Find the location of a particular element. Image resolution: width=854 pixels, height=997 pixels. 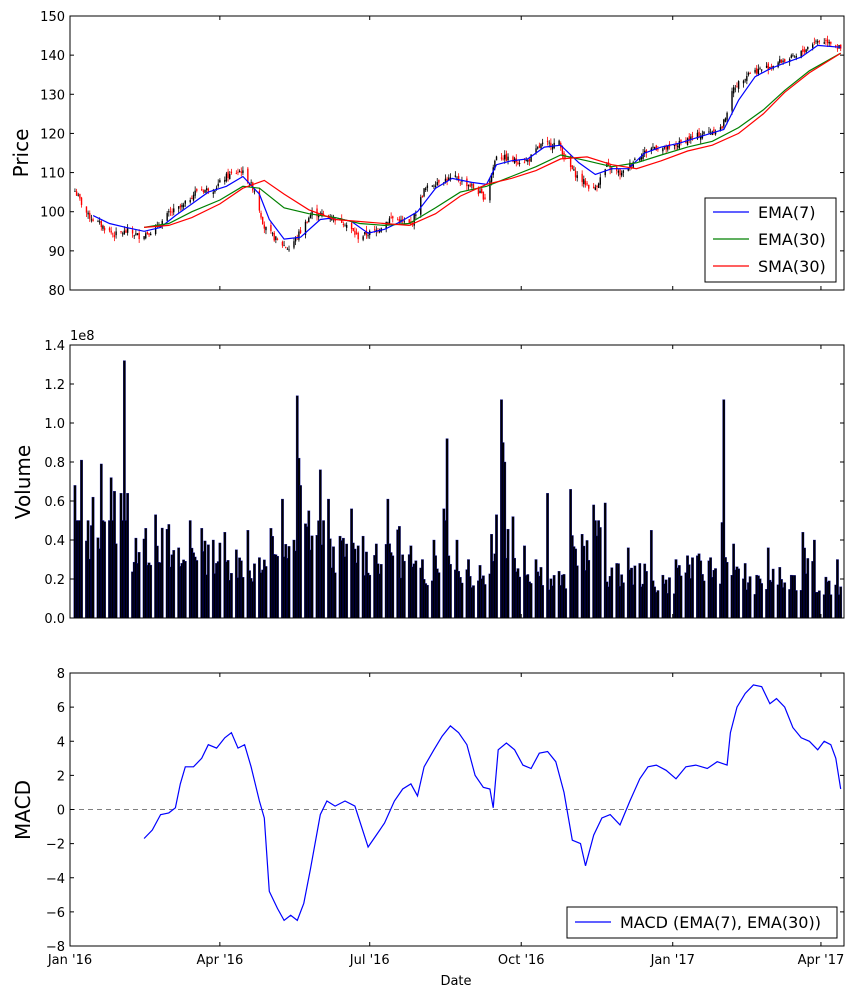

legend-macd-label: MACD (EMA(7), EMA(30)) is located at coordinates (720, 922).